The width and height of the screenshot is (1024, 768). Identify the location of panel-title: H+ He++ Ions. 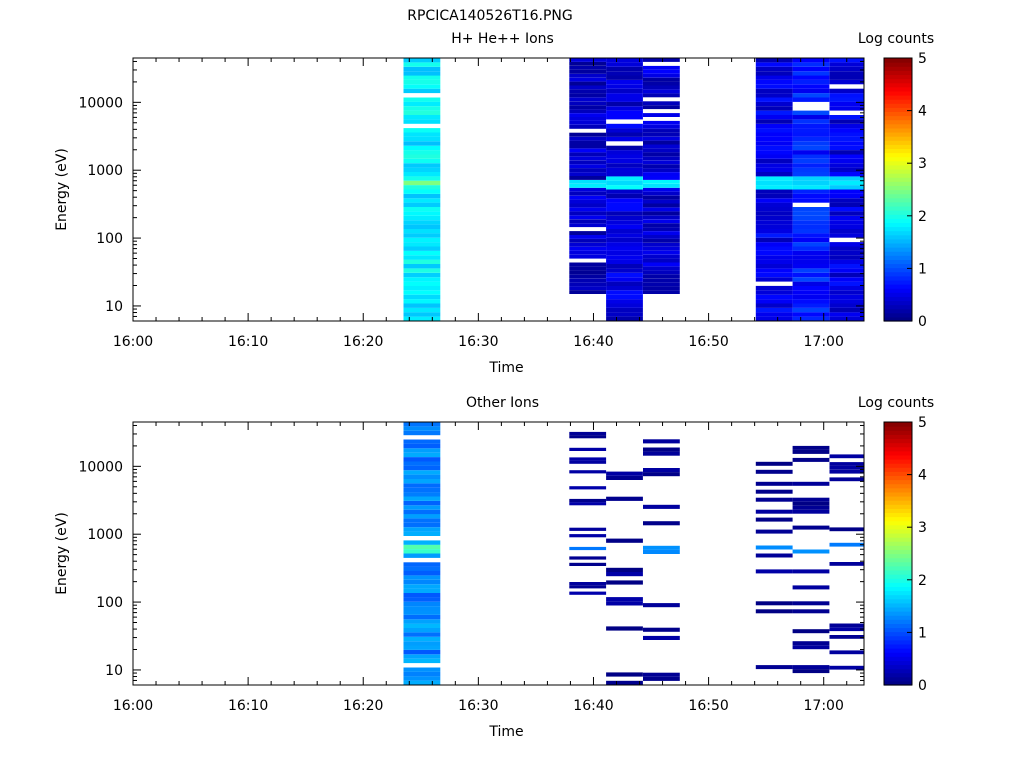
(502, 39).